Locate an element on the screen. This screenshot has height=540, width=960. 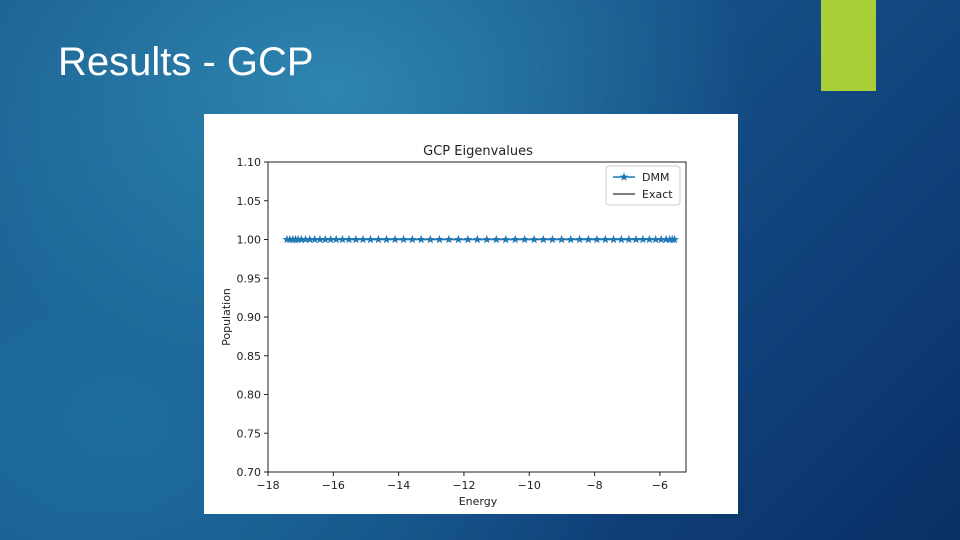
slide-title: Results - GCP is located at coordinates (186, 62).